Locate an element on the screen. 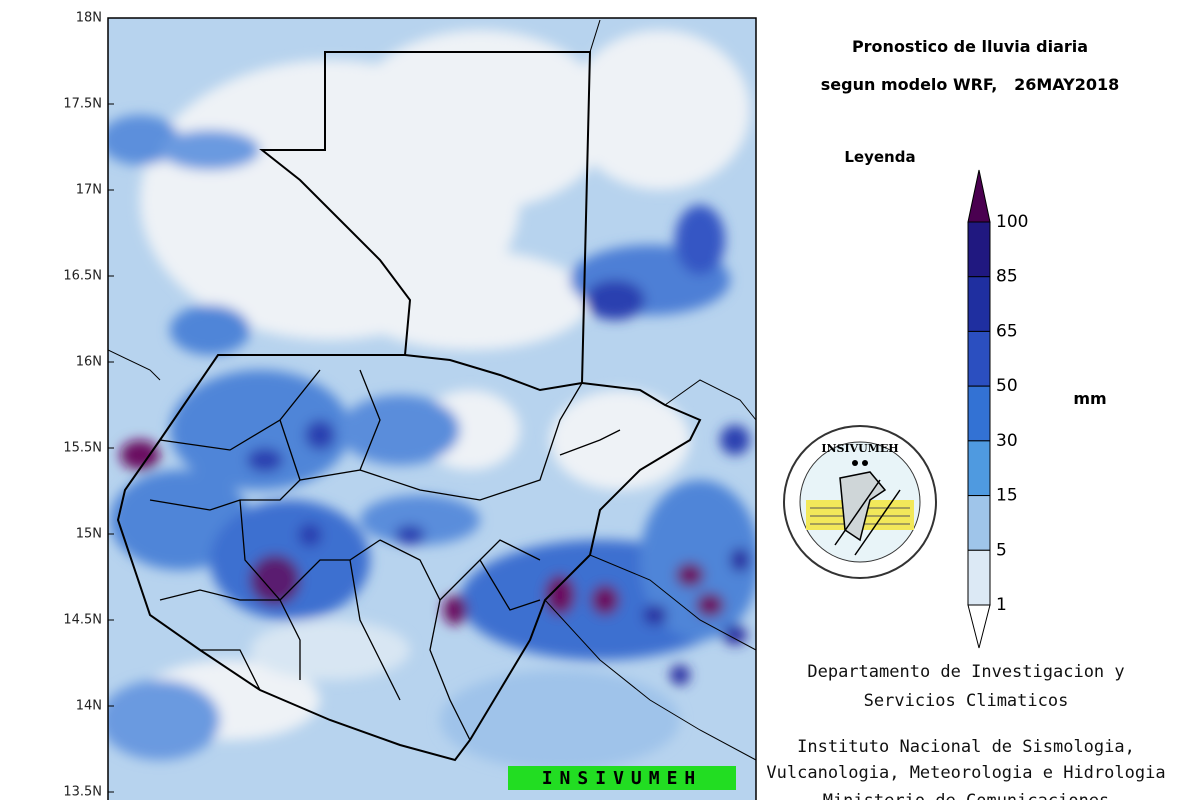 The width and height of the screenshot is (1200, 800). latitude-label: 17N is located at coordinates (89, 190).